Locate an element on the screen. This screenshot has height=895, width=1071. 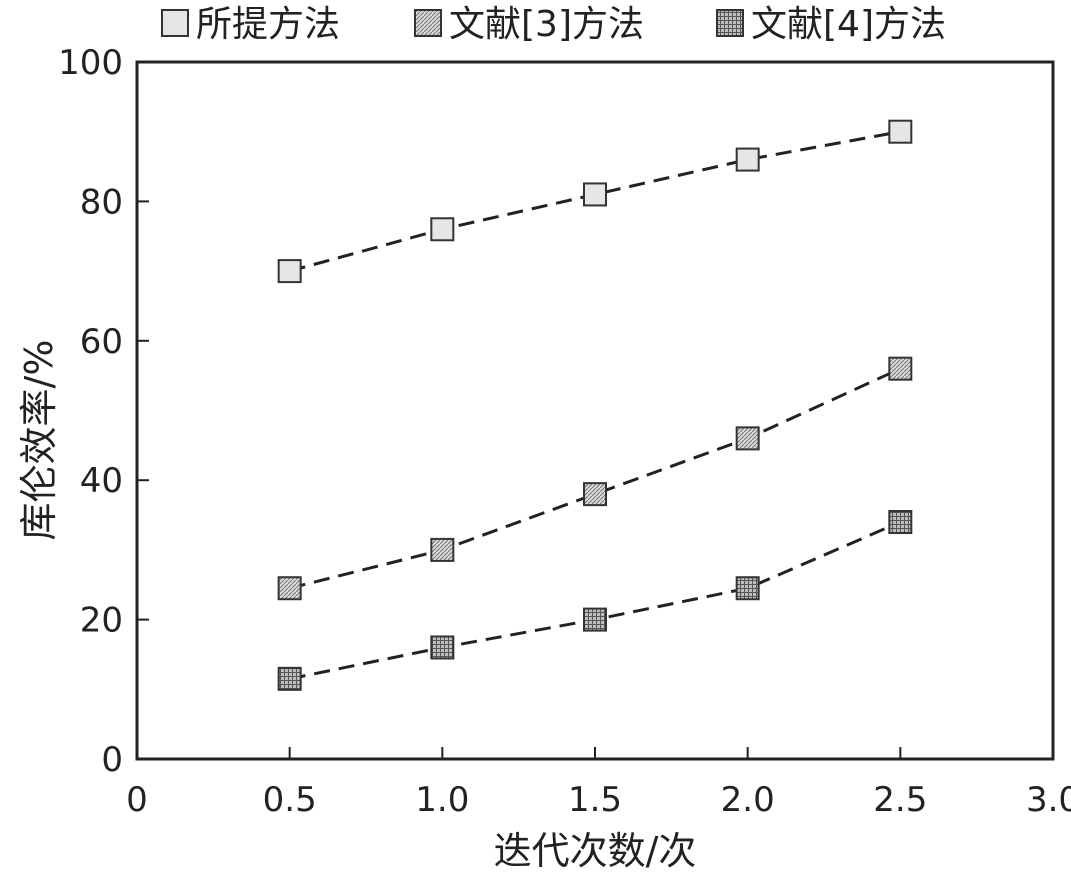
x-tick-label: 1.0 is located at coordinates (442, 800).